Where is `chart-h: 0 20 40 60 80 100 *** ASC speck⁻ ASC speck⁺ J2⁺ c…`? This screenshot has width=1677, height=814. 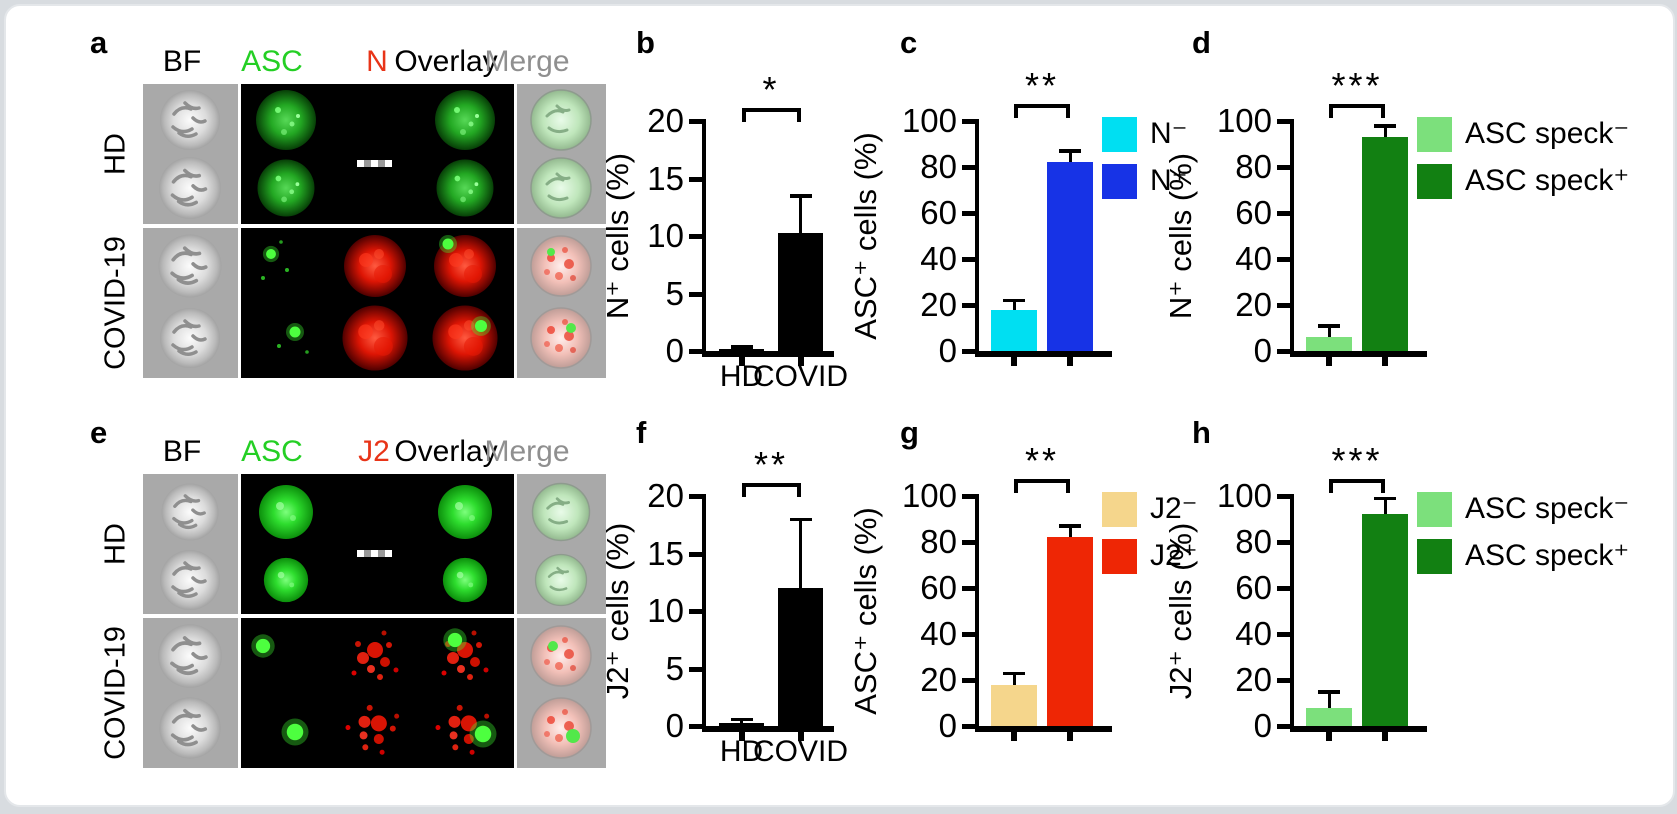
chart-h: 0 20 40 60 80 100 *** ASC speck⁻ ASC speck⁺ J2⁺ c… is located at coordinates (1390, 627).